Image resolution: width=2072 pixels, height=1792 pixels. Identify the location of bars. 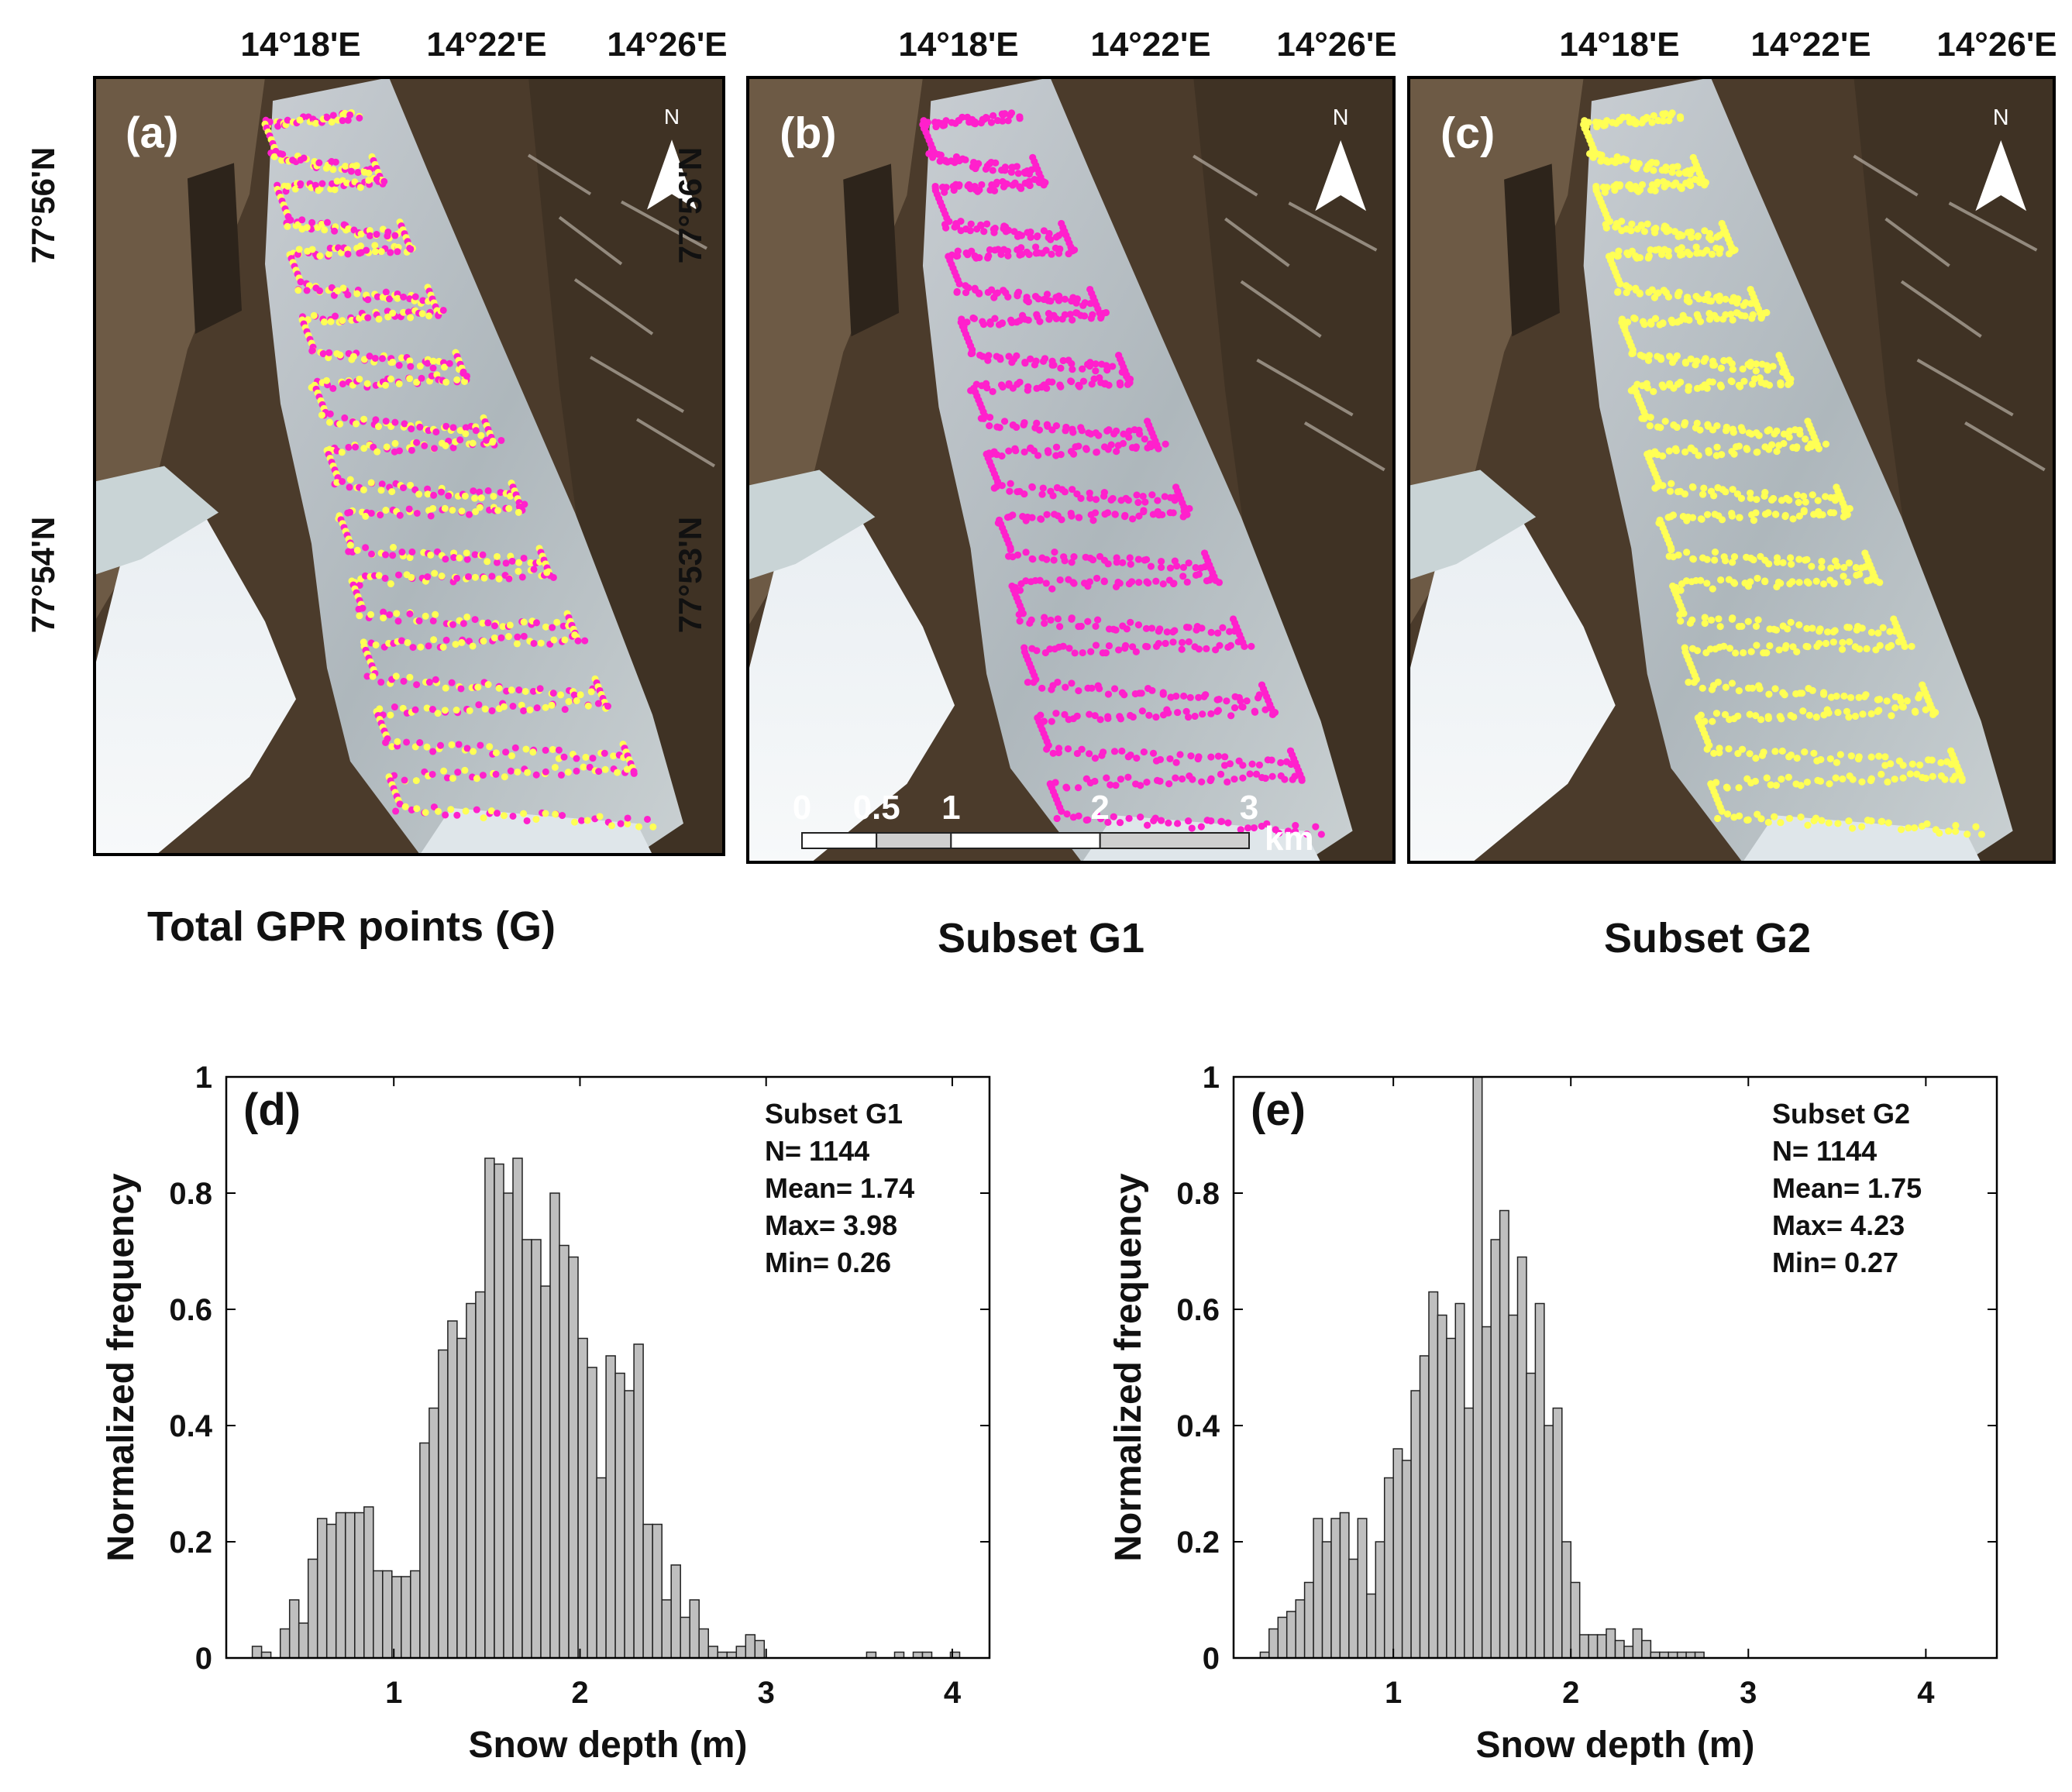
(606, 1408).